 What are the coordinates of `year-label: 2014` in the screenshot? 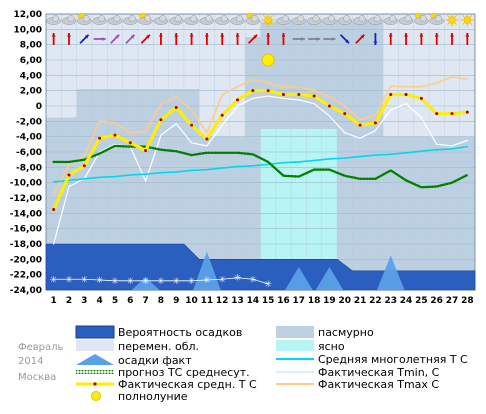 It's located at (30, 361).